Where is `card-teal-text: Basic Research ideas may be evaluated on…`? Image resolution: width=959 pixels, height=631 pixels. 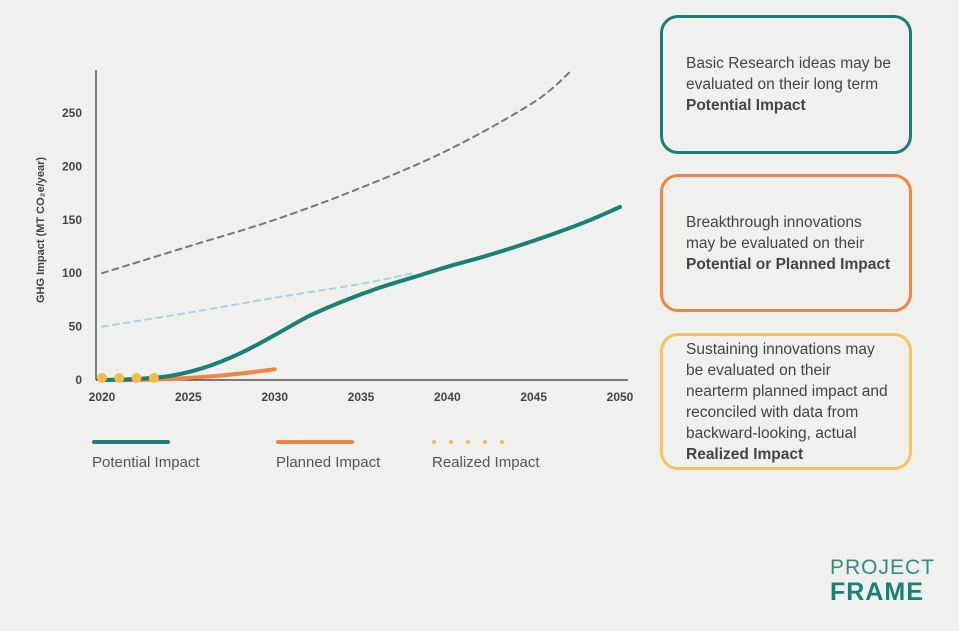
card-teal-text: Basic Research ideas may be evaluated on… is located at coordinates (789, 74).